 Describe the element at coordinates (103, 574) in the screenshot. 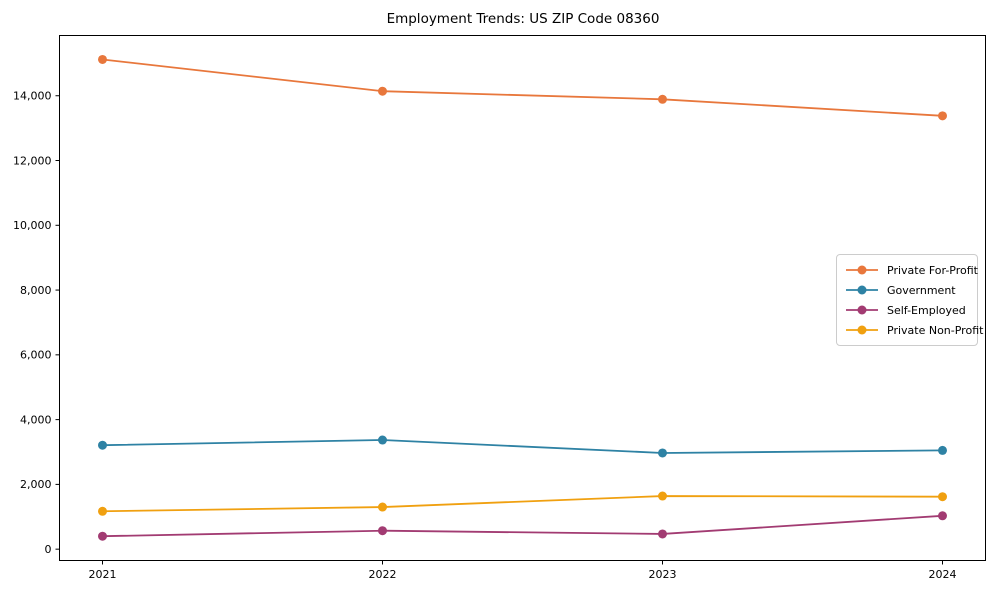

I see `x-tick-label: 2021` at that location.